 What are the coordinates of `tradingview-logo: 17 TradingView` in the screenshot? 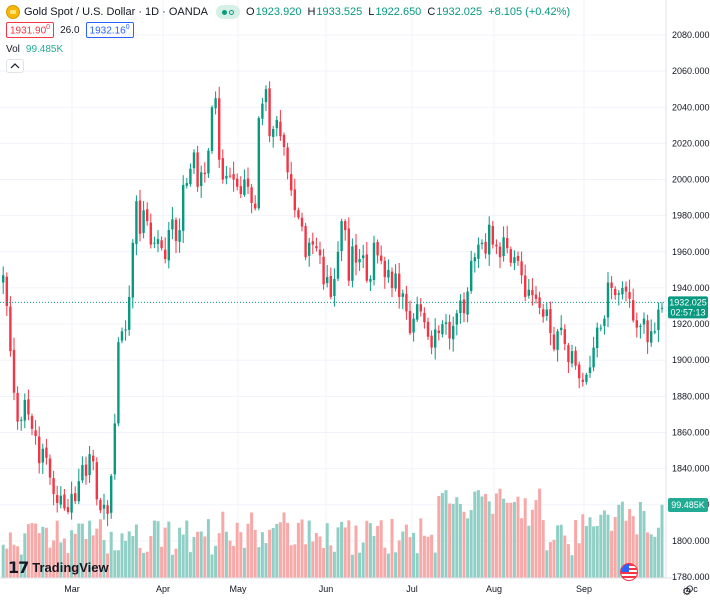 It's located at (58, 567).